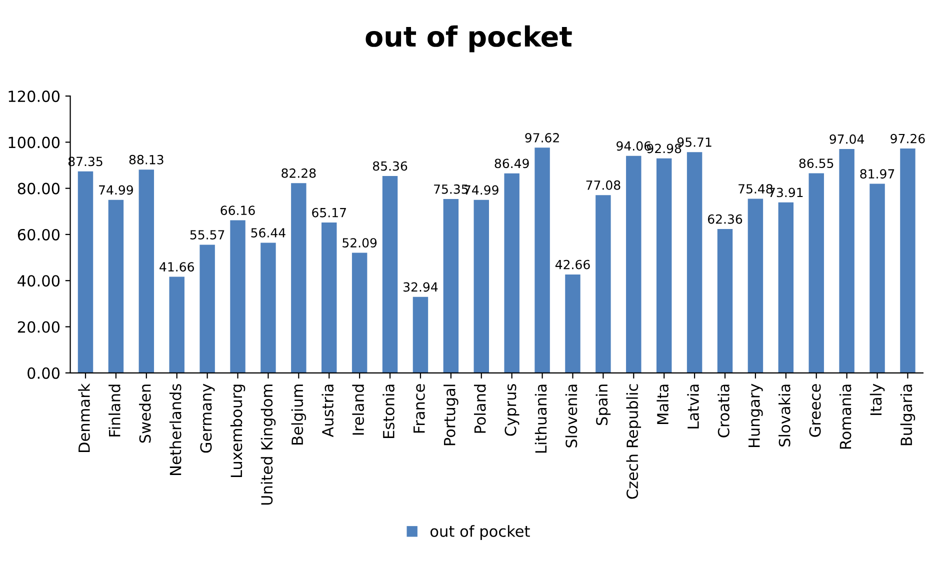  I want to click on data-label: 65.17, so click(329, 213).